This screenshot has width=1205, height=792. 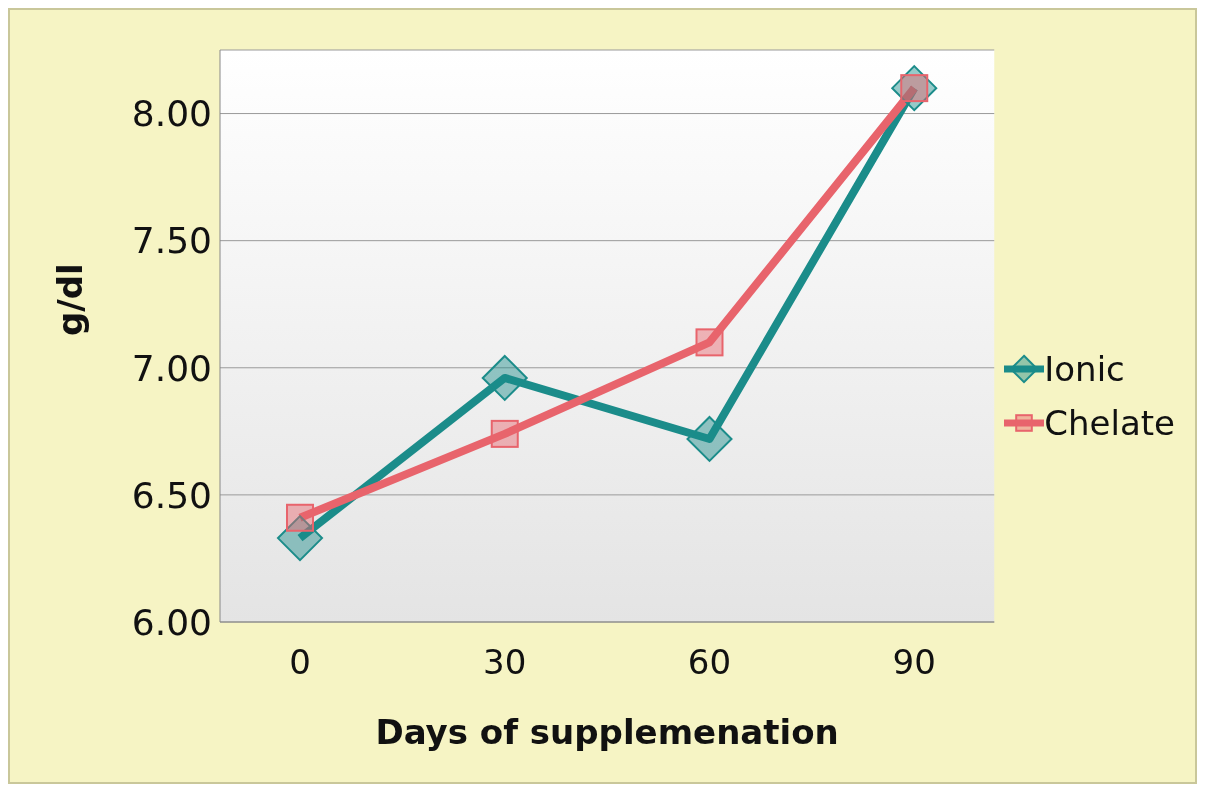 What do you see at coordinates (171, 495) in the screenshot?
I see `y-tick-label: 6.50` at bounding box center [171, 495].